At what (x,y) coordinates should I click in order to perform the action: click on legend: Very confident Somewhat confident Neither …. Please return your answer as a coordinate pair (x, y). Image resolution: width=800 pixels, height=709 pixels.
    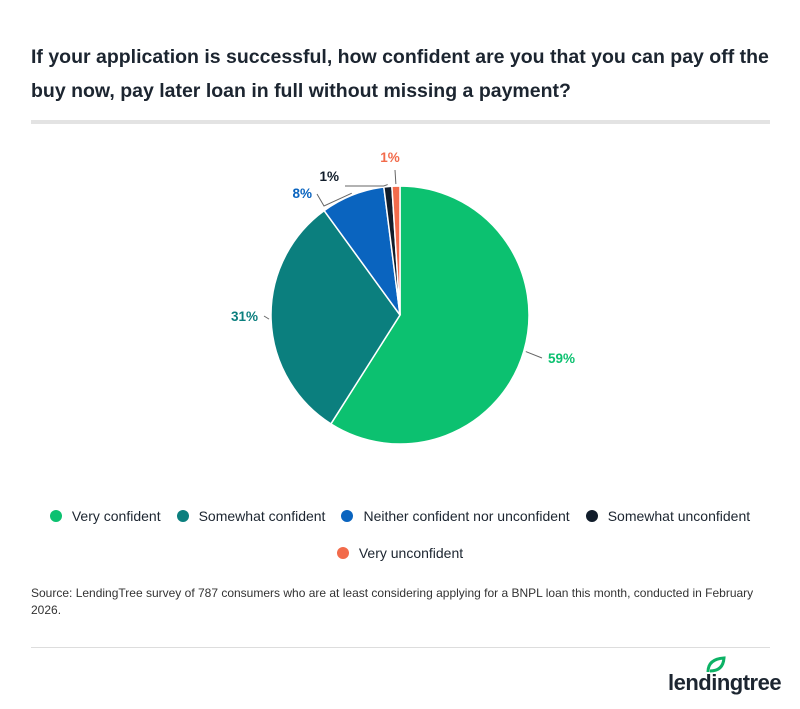
    Looking at the image, I should click on (400, 535).